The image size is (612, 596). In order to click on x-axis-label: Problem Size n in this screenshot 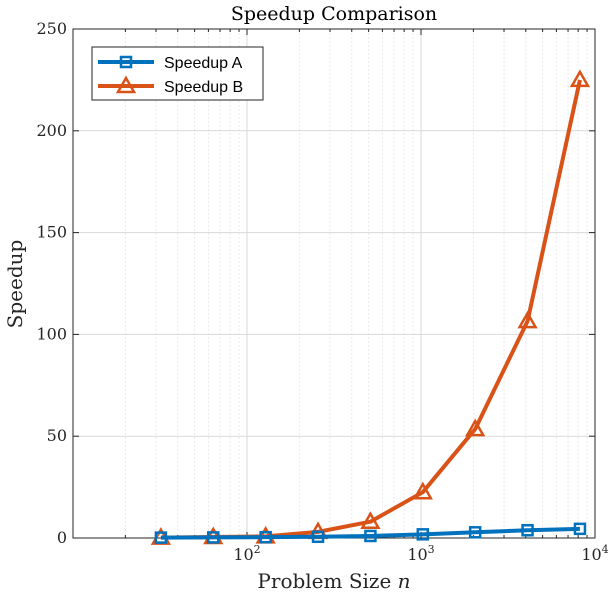, I will do `click(333, 581)`.